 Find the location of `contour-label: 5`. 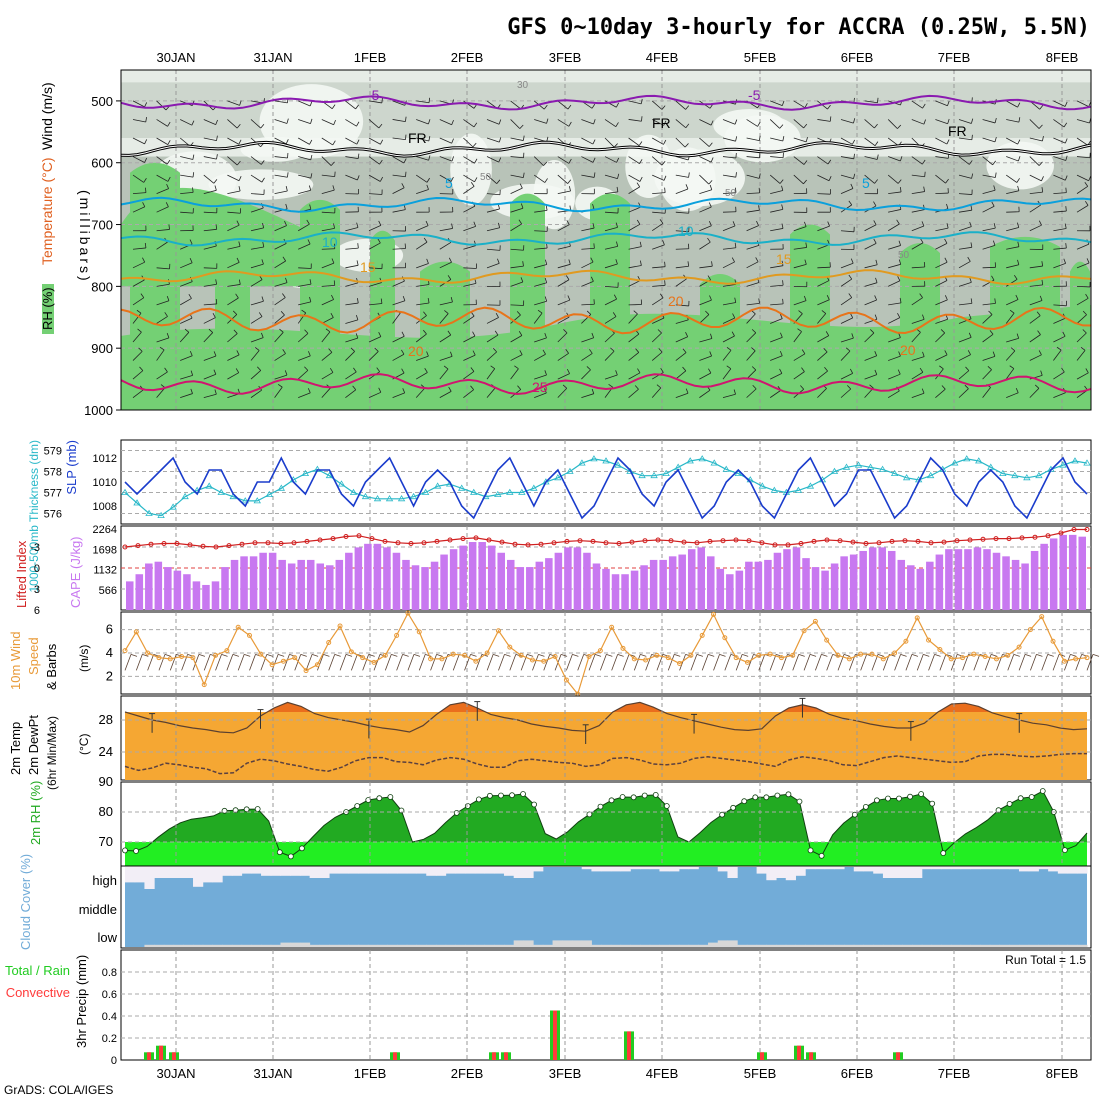

contour-label: 5 is located at coordinates (449, 183).